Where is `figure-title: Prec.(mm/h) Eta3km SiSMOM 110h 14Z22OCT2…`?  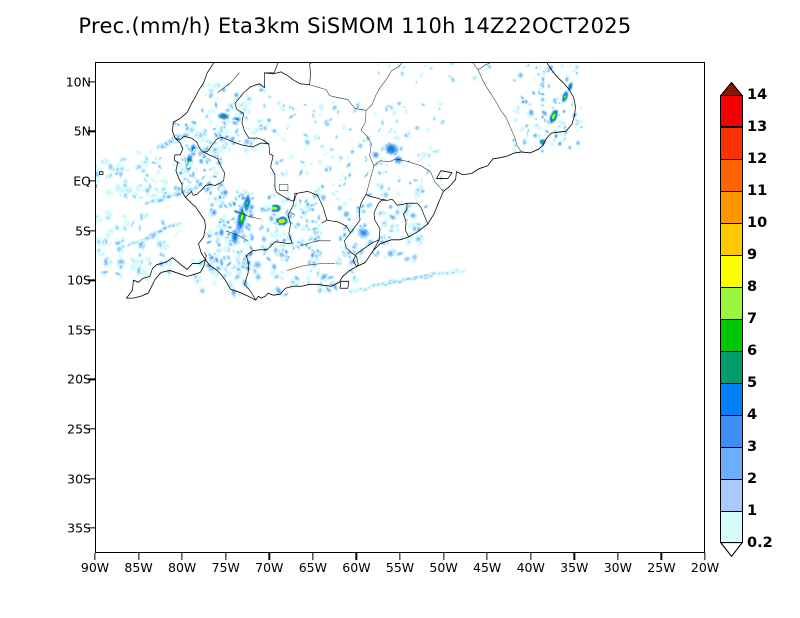 figure-title: Prec.(mm/h) Eta3km SiSMOM 110h 14Z22OCT2… is located at coordinates (355, 26).